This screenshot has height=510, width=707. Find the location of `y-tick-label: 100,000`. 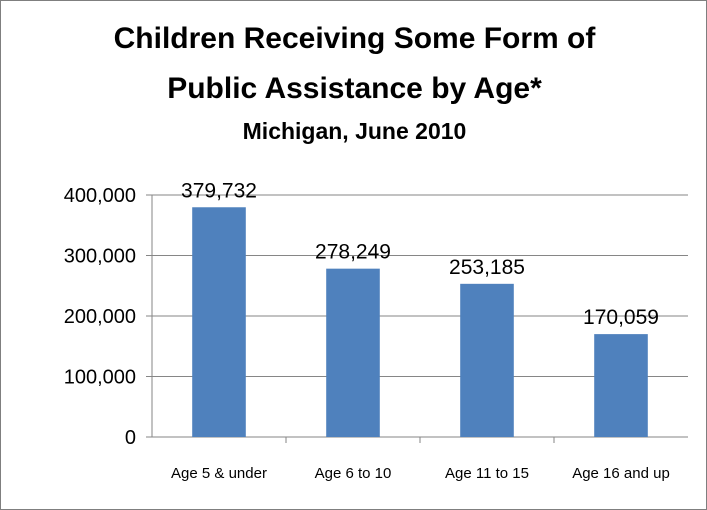

y-tick-label: 100,000 is located at coordinates (100, 378).